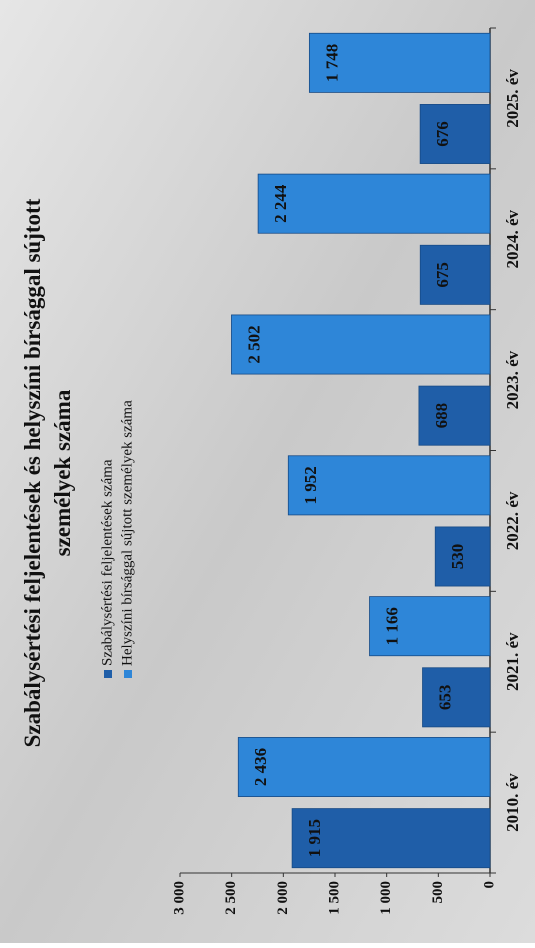 The height and width of the screenshot is (948, 535). What do you see at coordinates (512, 661) in the screenshot?
I see `x-tick-label: 2021. év` at bounding box center [512, 661].